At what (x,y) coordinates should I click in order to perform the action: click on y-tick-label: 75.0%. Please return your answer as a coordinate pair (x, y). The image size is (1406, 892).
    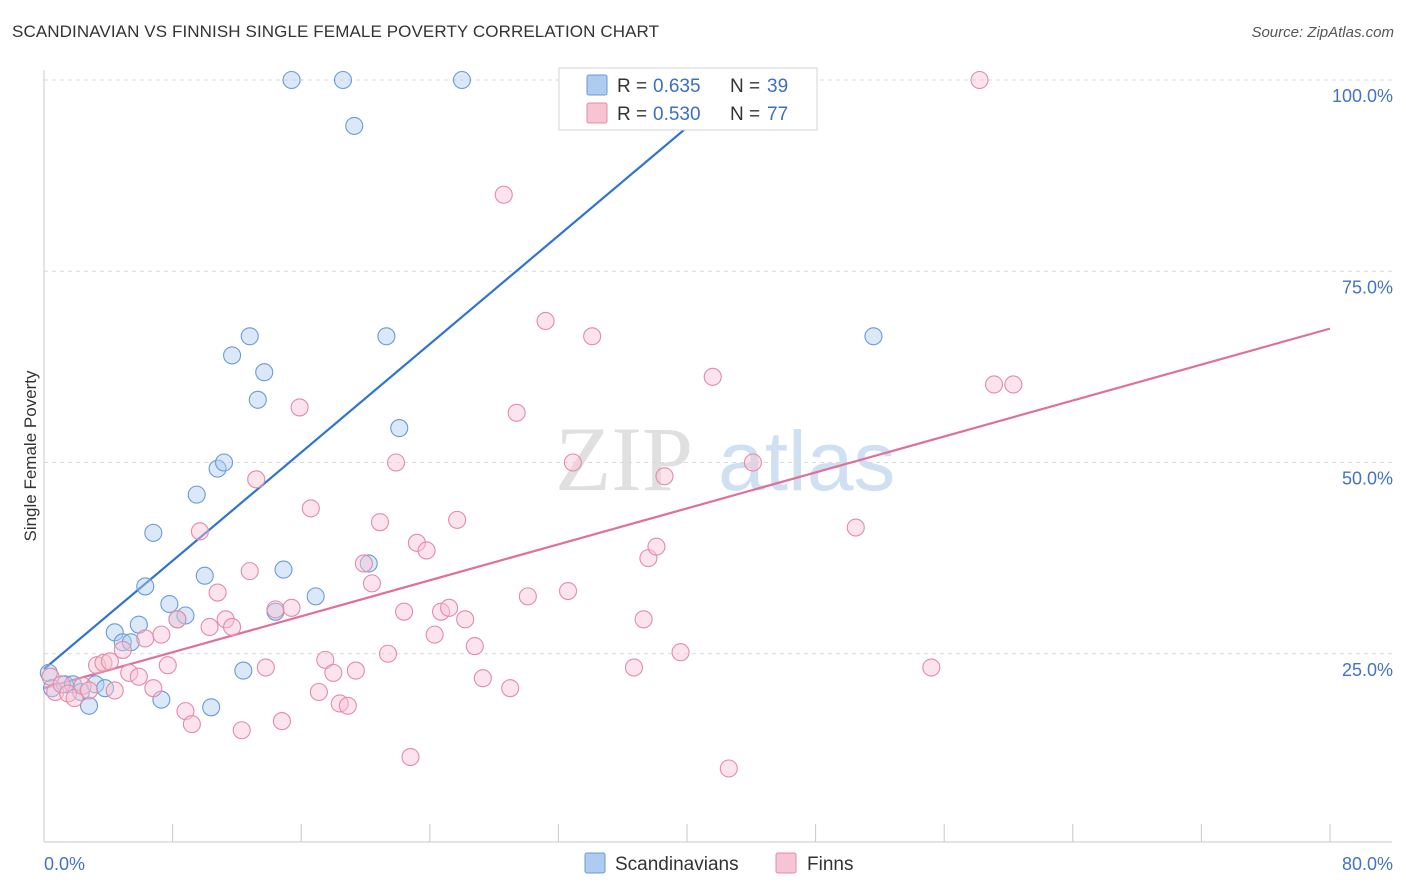
    Looking at the image, I should click on (1367, 287).